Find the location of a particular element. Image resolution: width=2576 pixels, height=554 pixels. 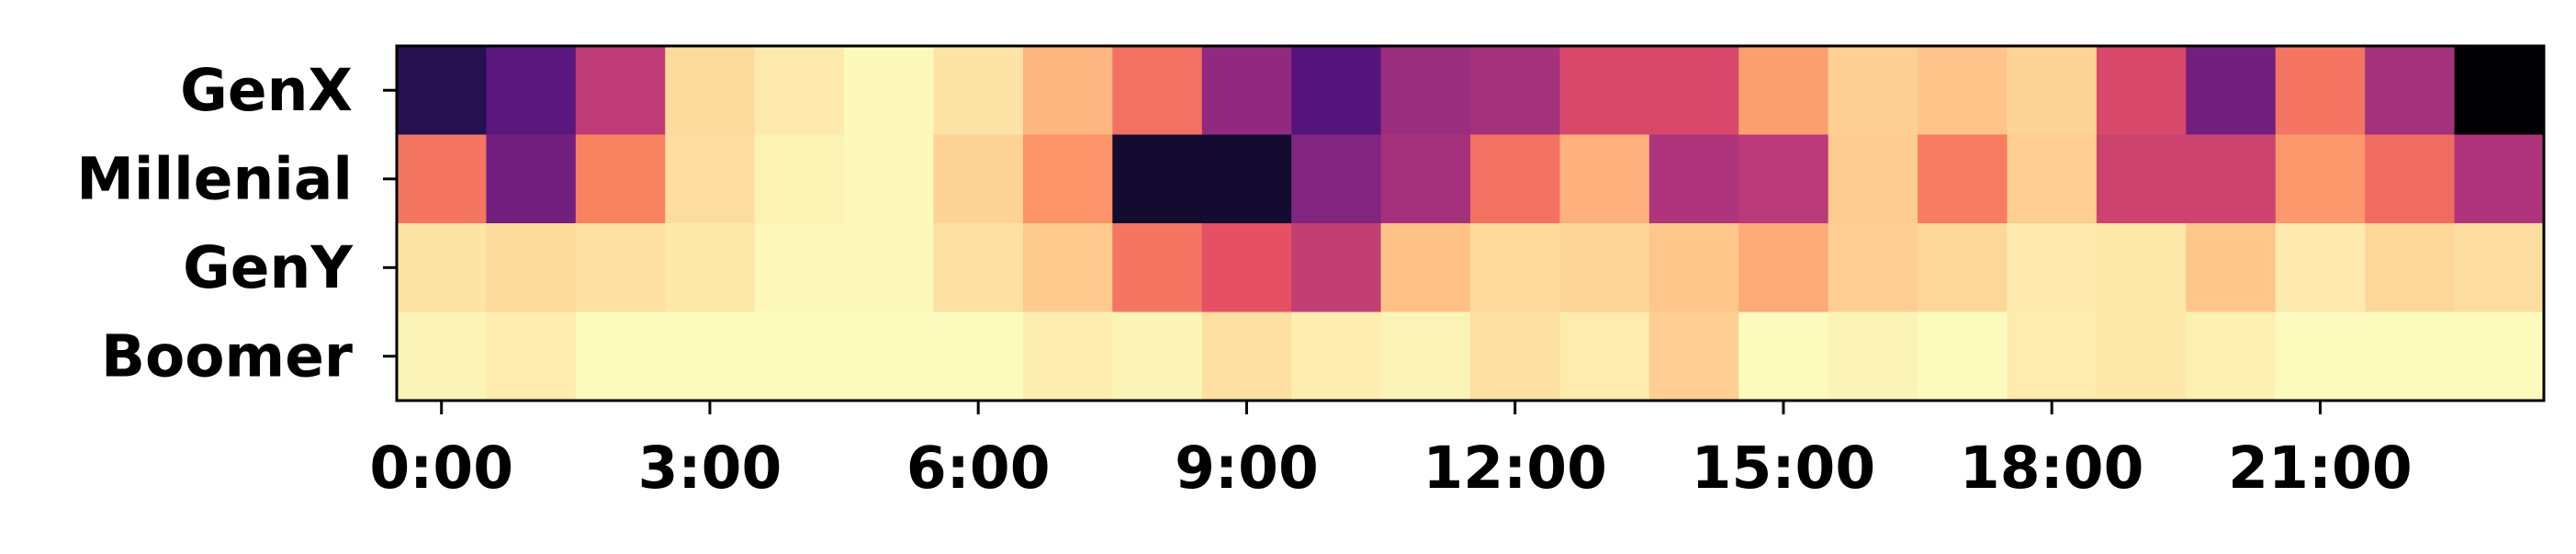

x-tick-label: 21:00 is located at coordinates (2320, 468).